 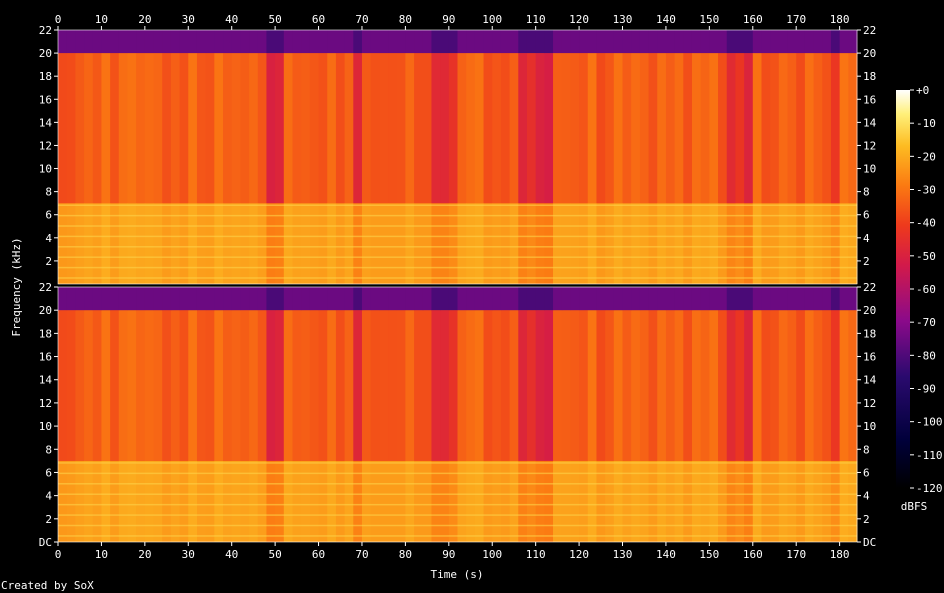 What do you see at coordinates (45, 333) in the screenshot?
I see `y-tick-label: 18` at bounding box center [45, 333].